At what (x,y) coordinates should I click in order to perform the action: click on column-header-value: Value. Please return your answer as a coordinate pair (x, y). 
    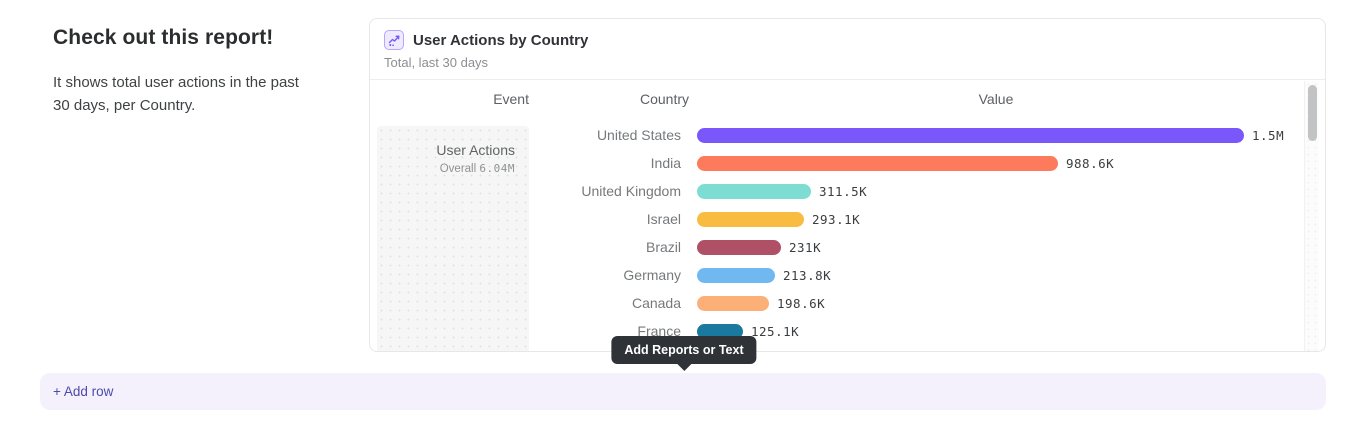
    Looking at the image, I should click on (996, 99).